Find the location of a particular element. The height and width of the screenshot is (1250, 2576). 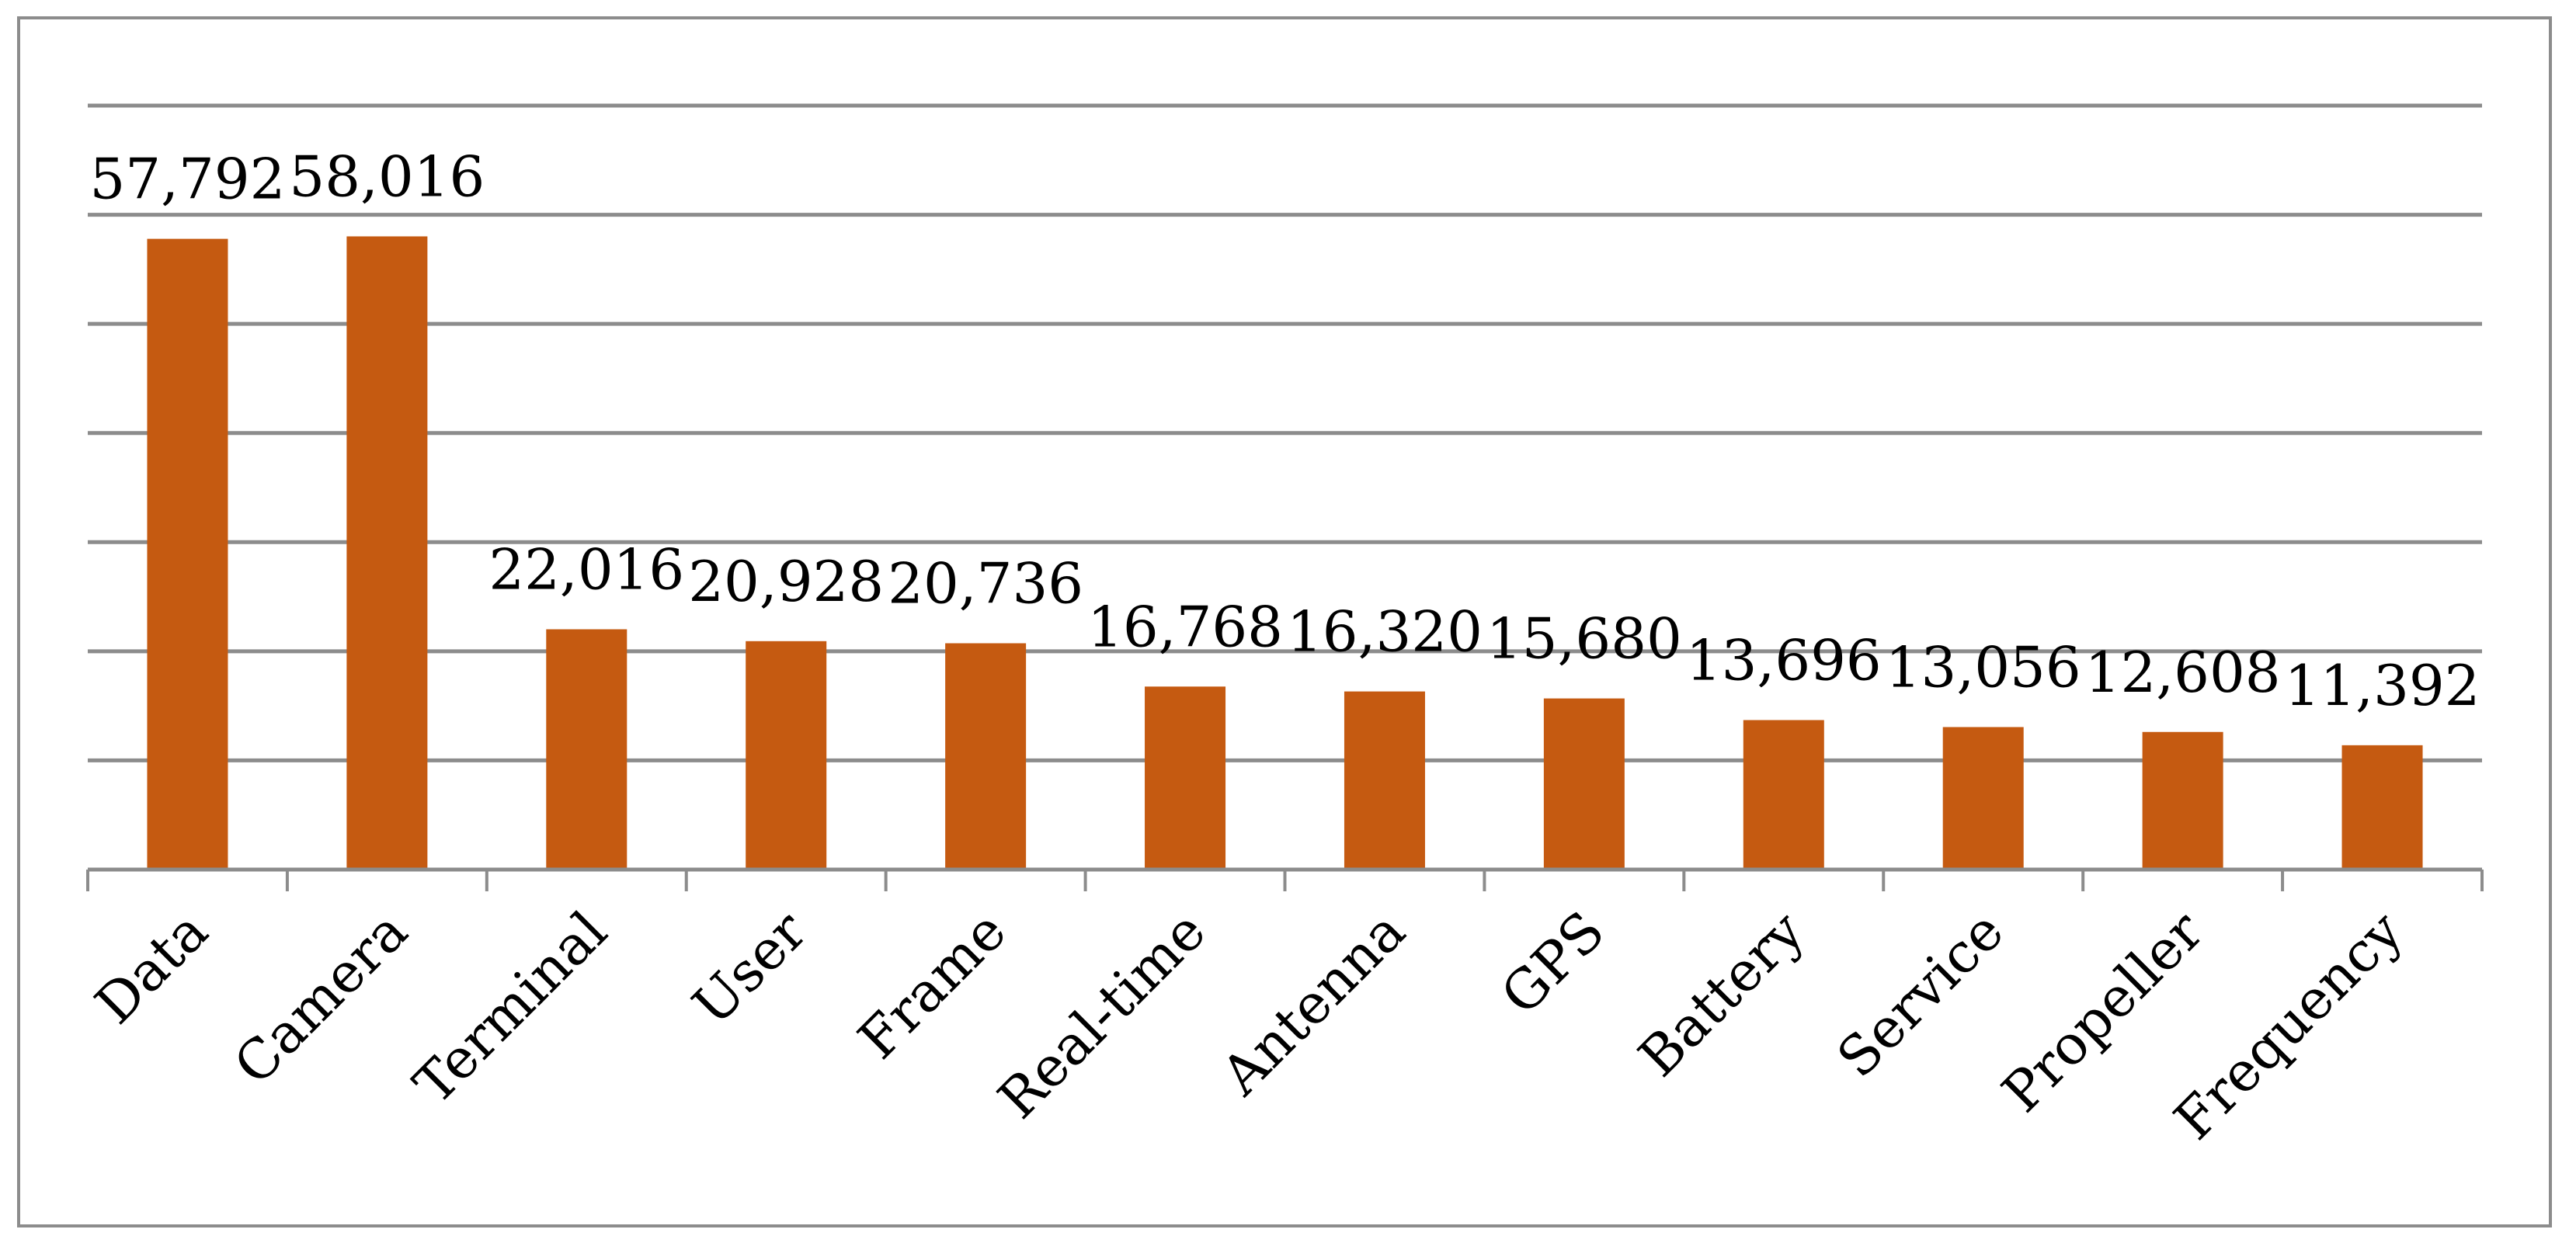

bar-antenna is located at coordinates (1384, 780).